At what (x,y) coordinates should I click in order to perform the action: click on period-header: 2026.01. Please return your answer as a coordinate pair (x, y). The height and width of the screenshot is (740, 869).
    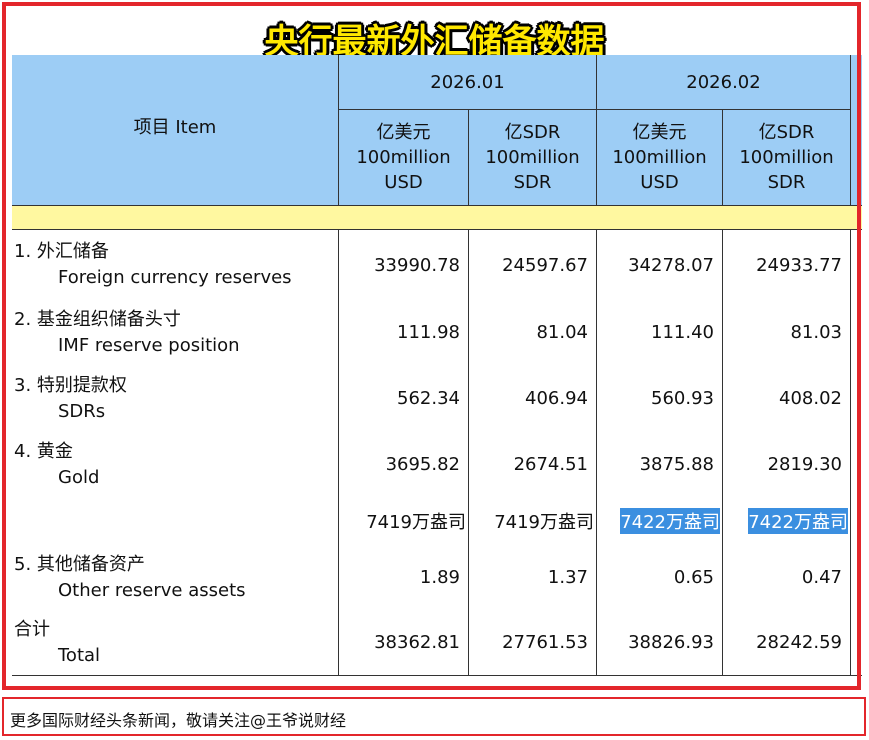
    Looking at the image, I should click on (467, 82).